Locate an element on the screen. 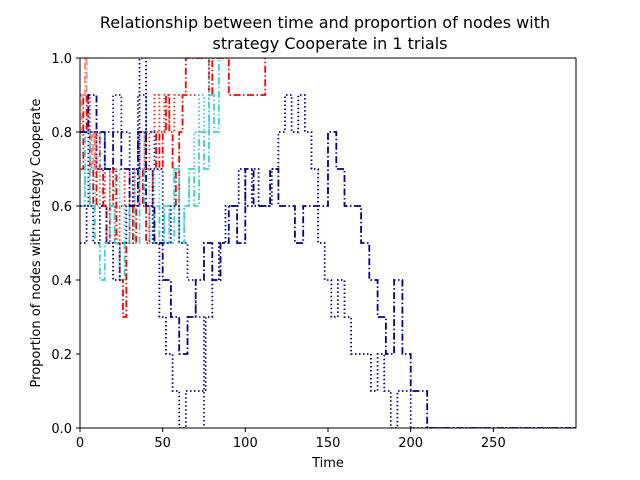  chart-title-line2: strategy Cooperate in 1 trials is located at coordinates (330, 43).